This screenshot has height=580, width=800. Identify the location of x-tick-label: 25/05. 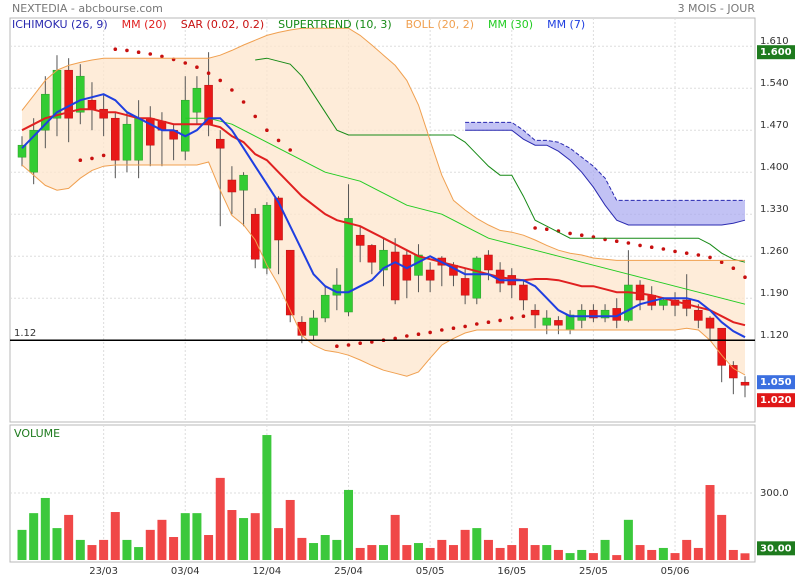
(593, 571).